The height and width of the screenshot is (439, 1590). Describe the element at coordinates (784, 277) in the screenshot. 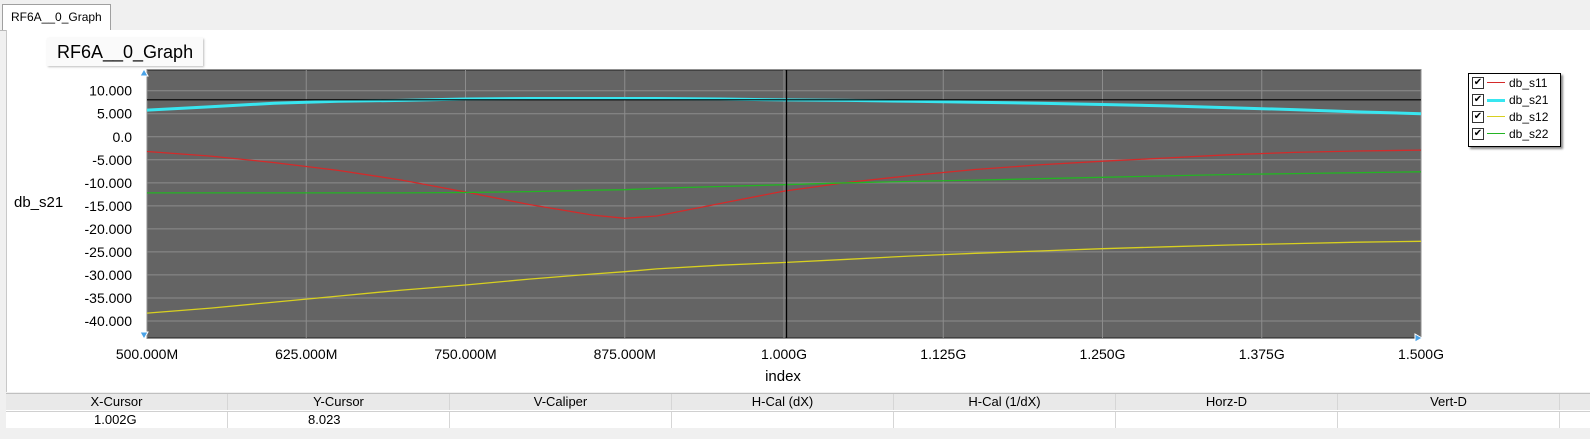

I see `series-db_s12` at that location.